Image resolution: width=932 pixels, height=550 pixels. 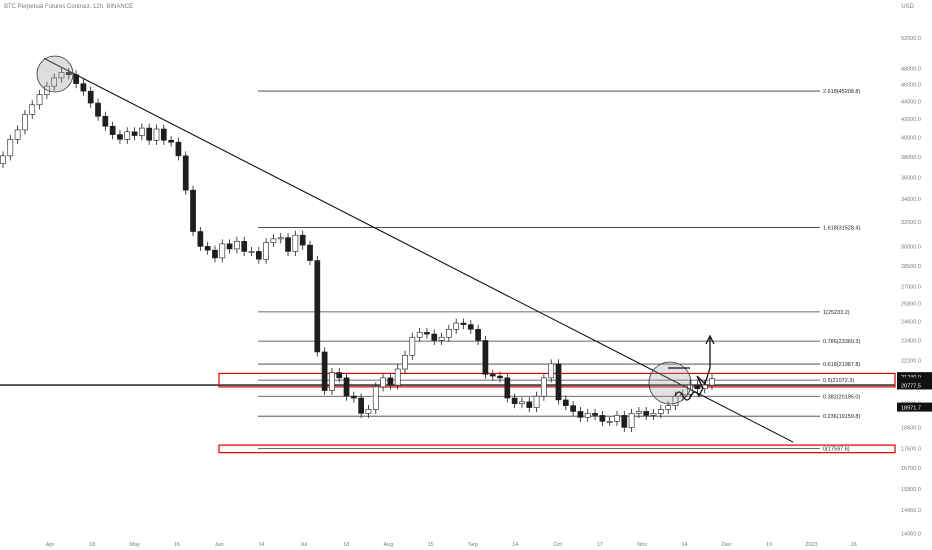 I want to click on y-tick-label: 23400.0, so click(x=911, y=341).